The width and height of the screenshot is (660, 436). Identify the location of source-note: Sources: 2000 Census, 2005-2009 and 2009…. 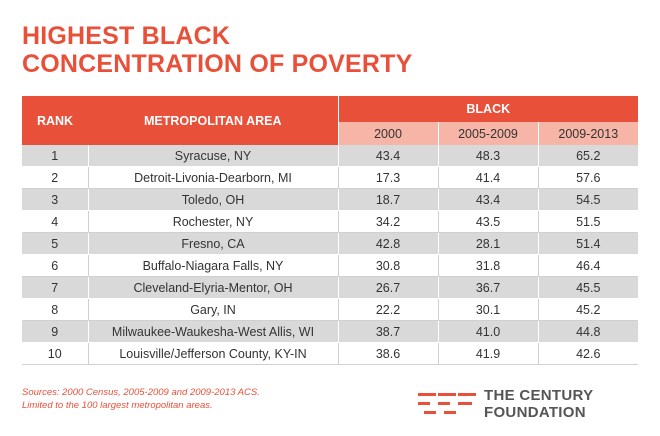
(141, 399).